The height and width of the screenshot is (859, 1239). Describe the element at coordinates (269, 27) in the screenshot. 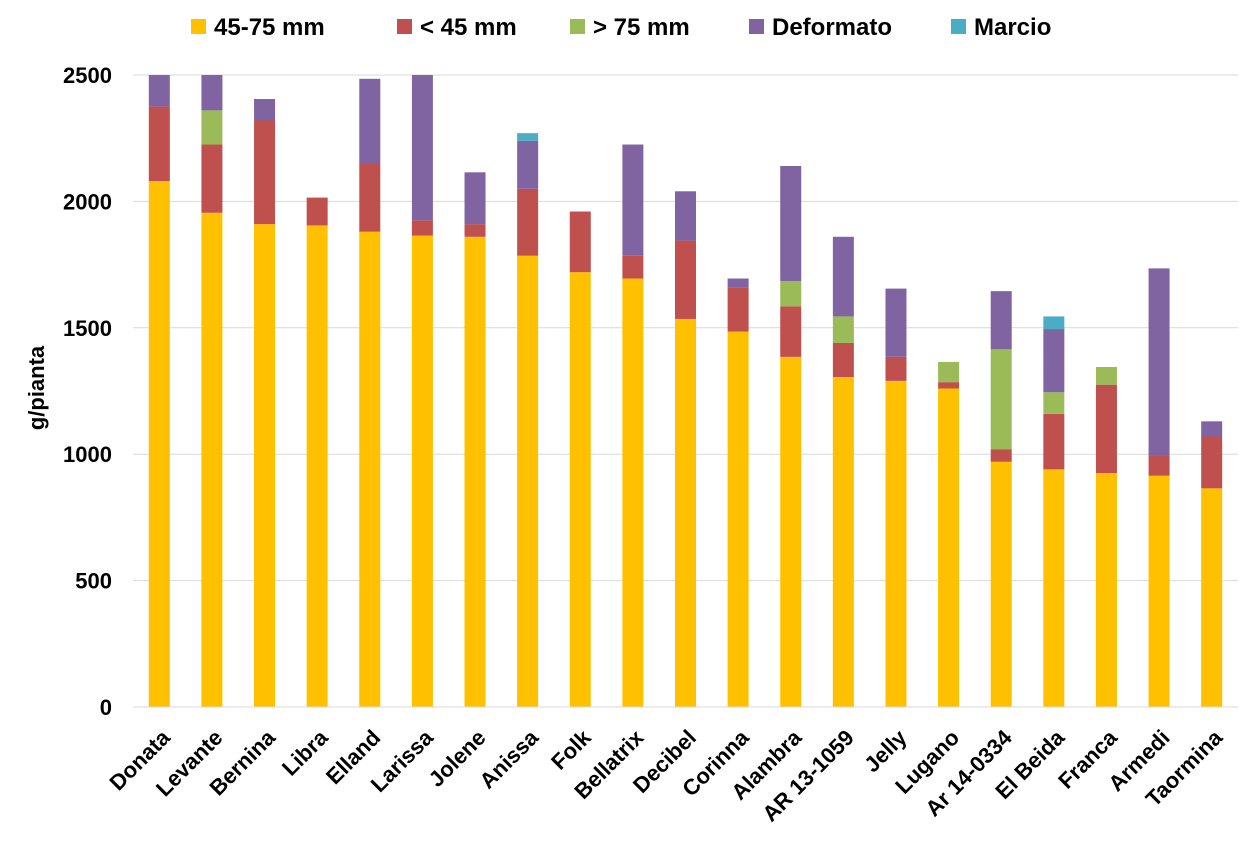

I see `legend-label: 45-75 mm` at that location.